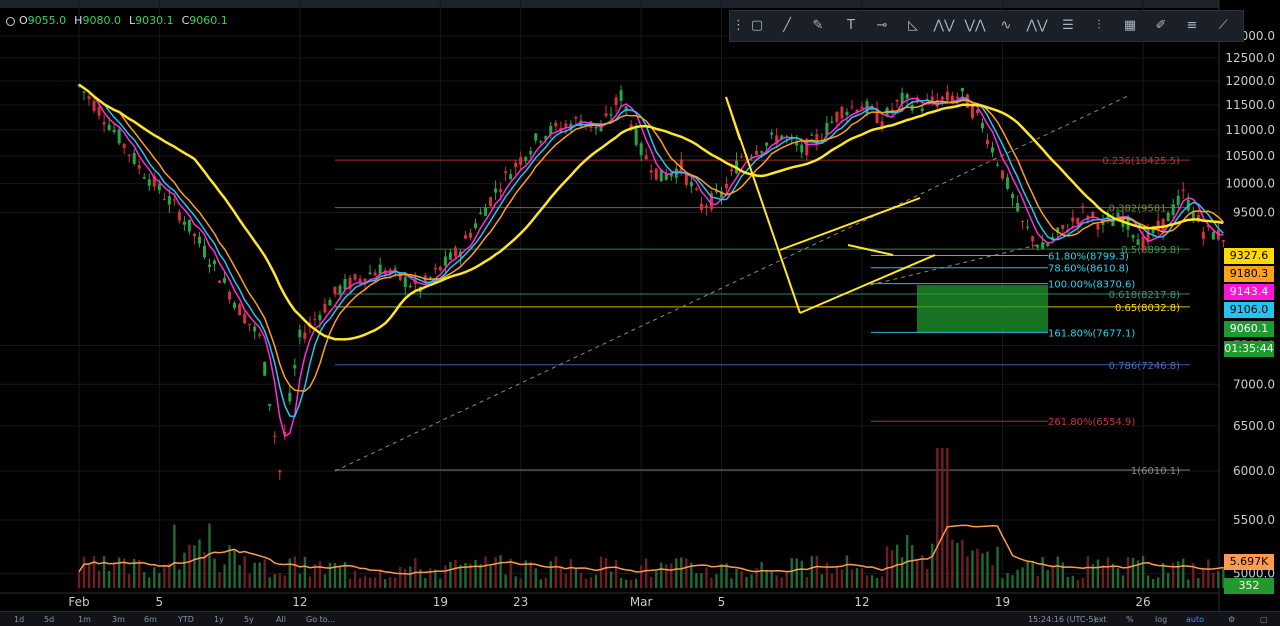  What do you see at coordinates (185, 20) in the screenshot?
I see `close-label: C` at bounding box center [185, 20].